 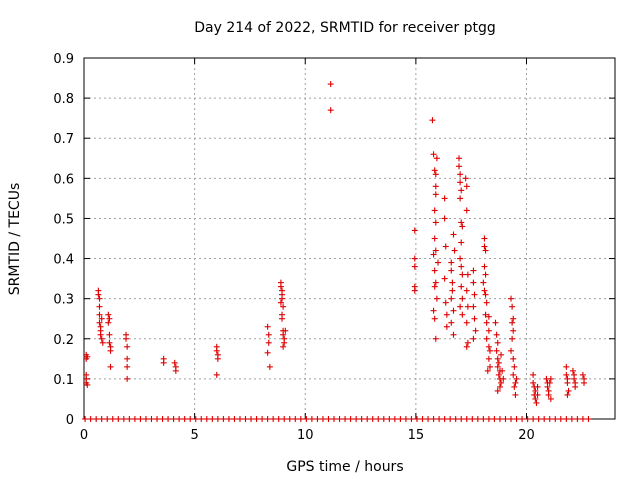 What do you see at coordinates (63, 260) in the screenshot?
I see `y-tick-label: 0.4` at bounding box center [63, 260].